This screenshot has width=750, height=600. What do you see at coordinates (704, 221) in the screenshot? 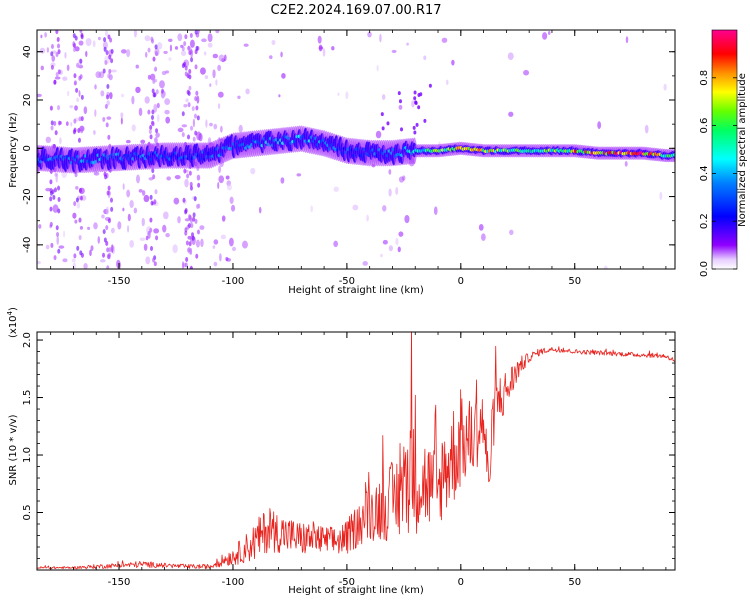
I see `colorbar-tick-label: 0.2` at bounding box center [704, 221].